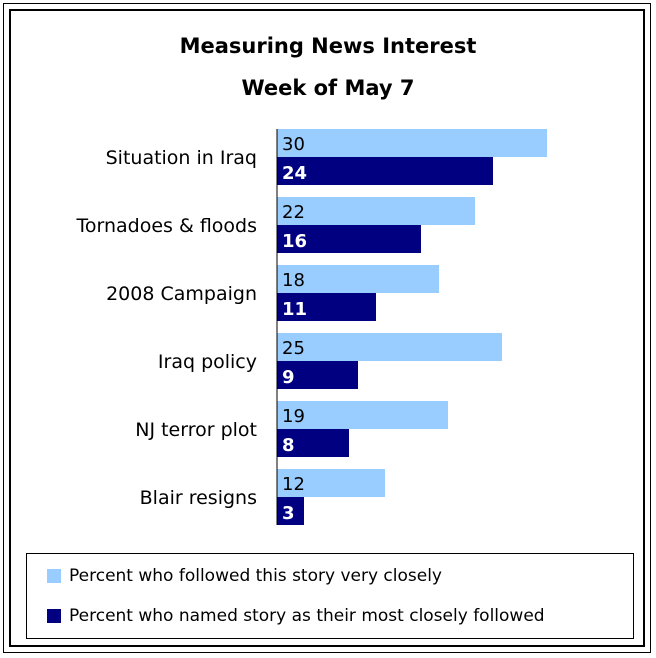 The height and width of the screenshot is (658, 656). Describe the element at coordinates (389, 347) in the screenshot. I see `bar-very-closely-iraq-policy` at that location.